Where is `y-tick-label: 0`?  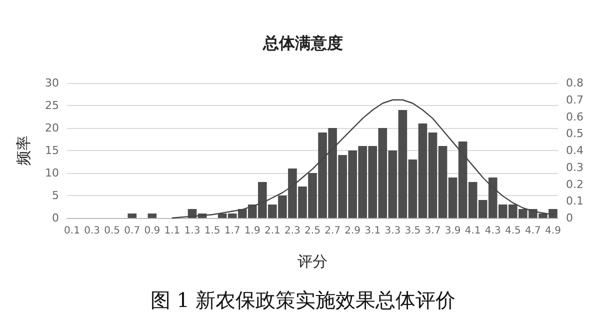 y-tick-label: 0 is located at coordinates (55, 218).